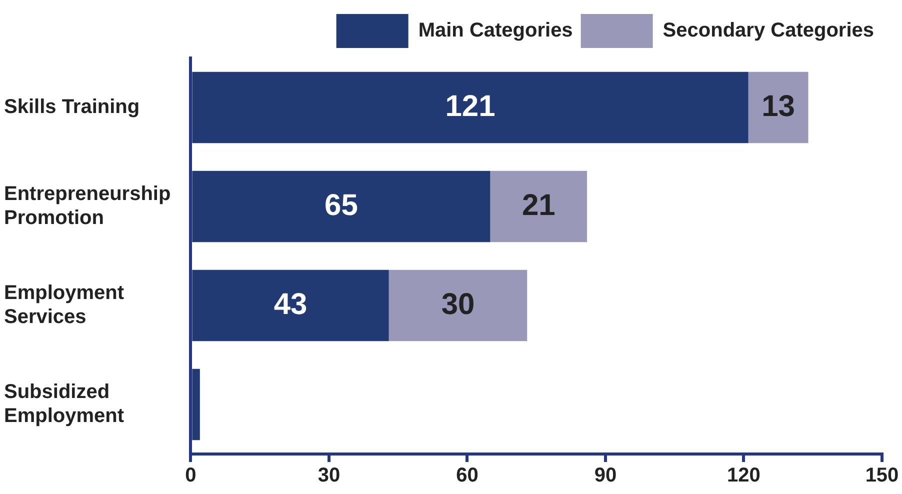  I want to click on y-tick-label: Subsidized Employment, so click(64, 404).